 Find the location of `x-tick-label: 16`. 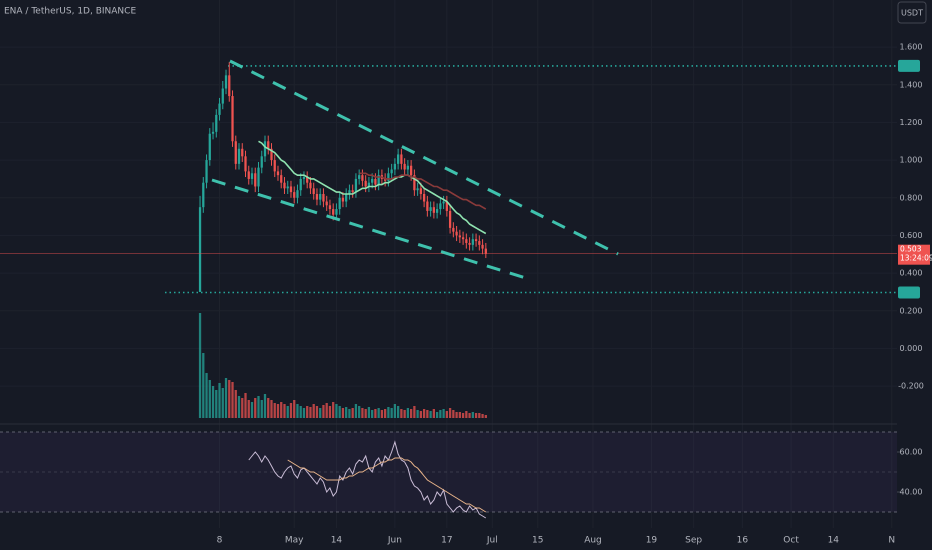

x-tick-label: 16 is located at coordinates (743, 541).